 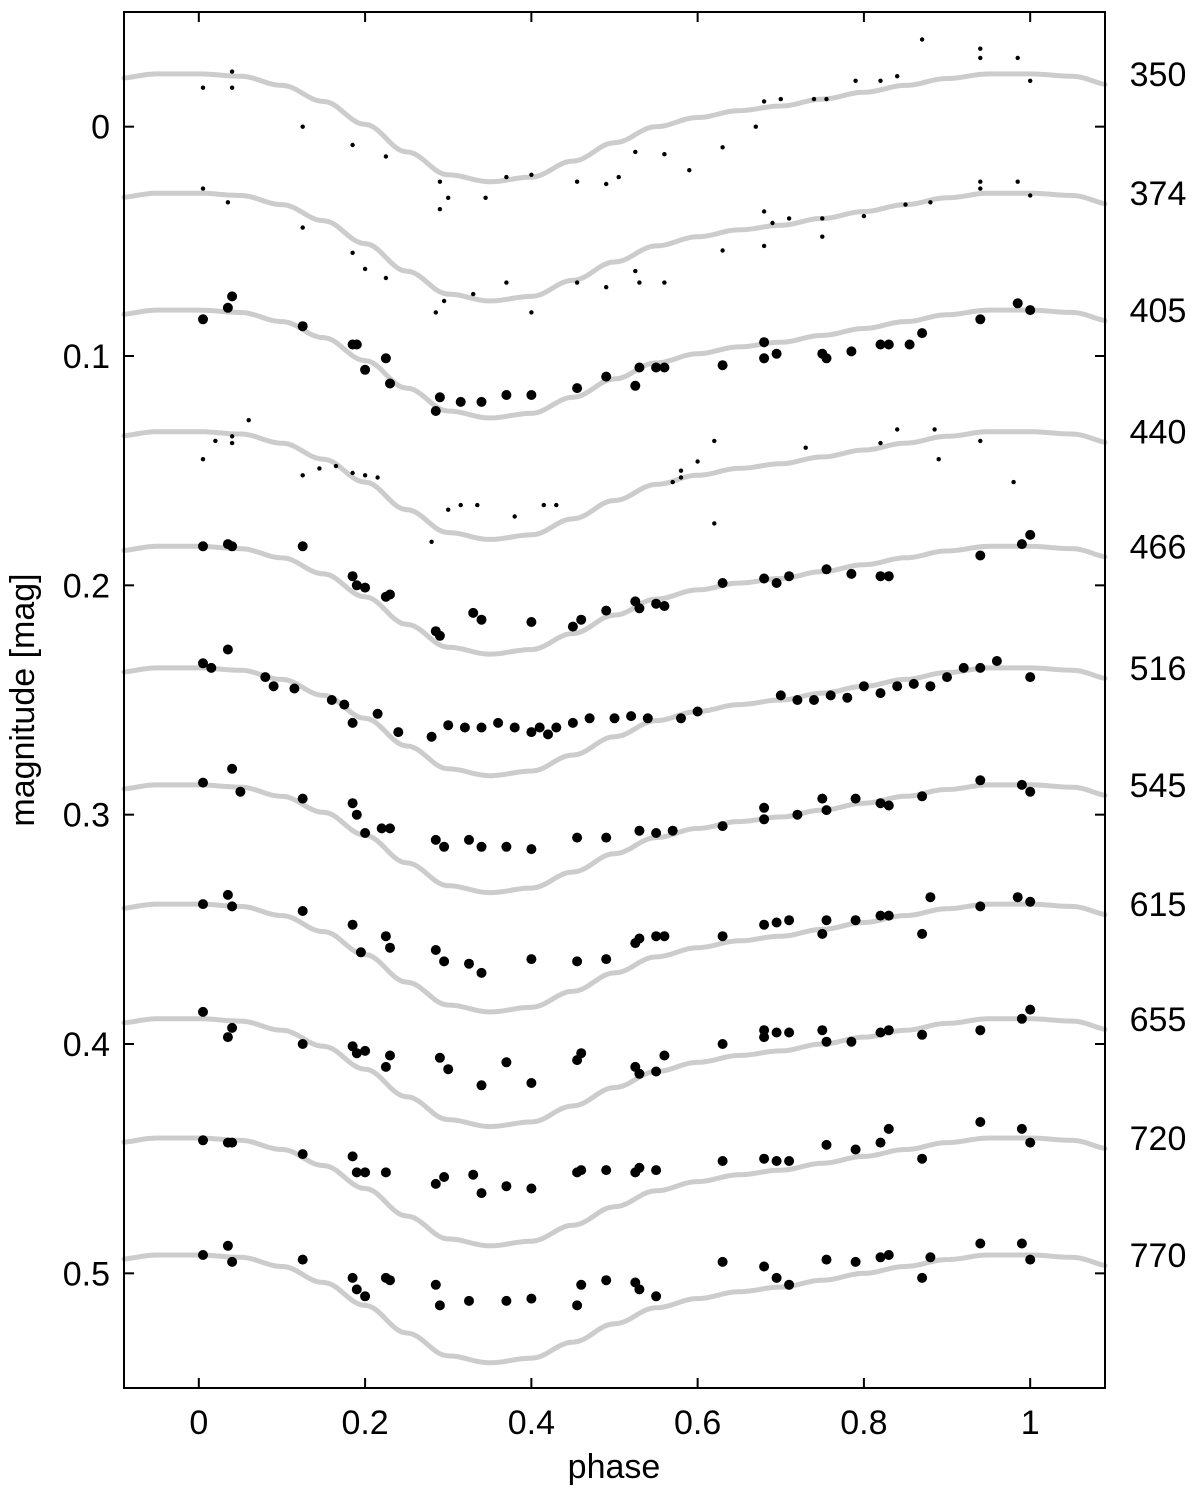 I want to click on x-tick-label-2: 0.4, so click(x=531, y=1423).